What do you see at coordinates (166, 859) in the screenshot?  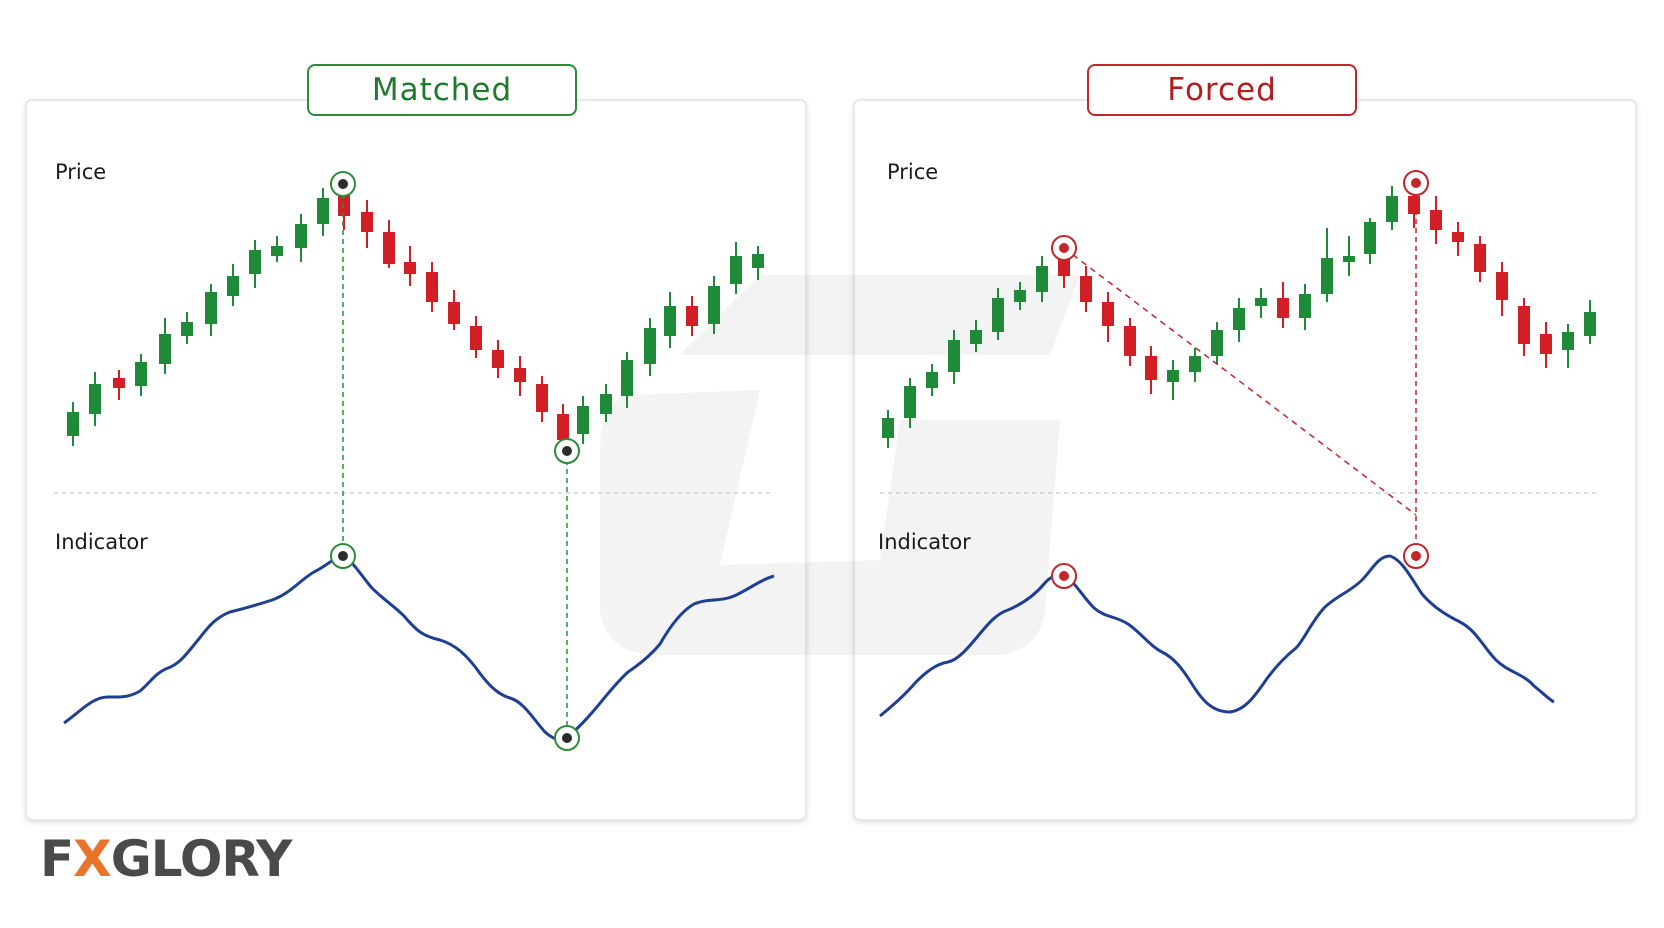 I see `fxglory-logo: F X GLORY` at bounding box center [166, 859].